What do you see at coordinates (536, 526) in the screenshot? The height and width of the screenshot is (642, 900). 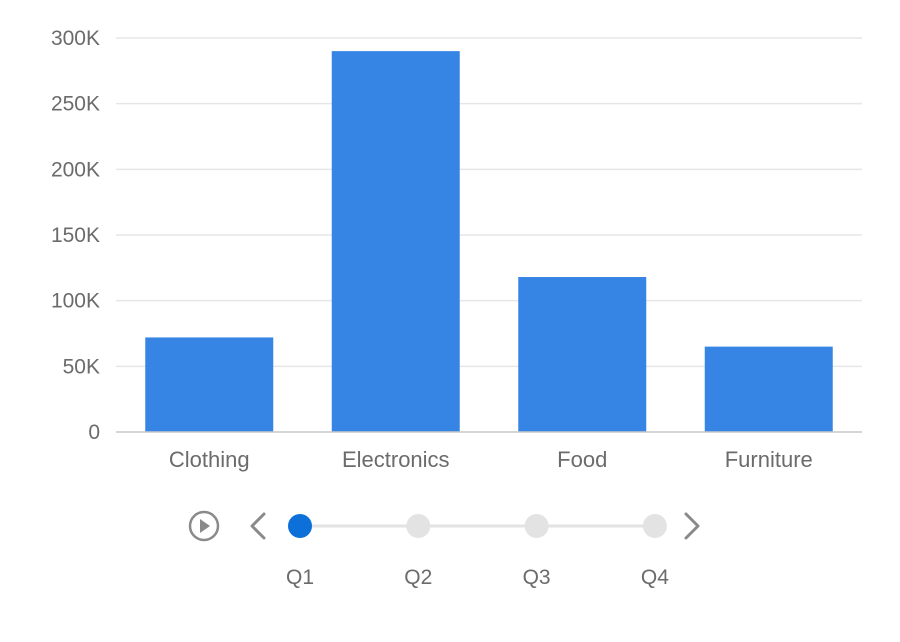 I see `timeline-step-q3` at bounding box center [536, 526].